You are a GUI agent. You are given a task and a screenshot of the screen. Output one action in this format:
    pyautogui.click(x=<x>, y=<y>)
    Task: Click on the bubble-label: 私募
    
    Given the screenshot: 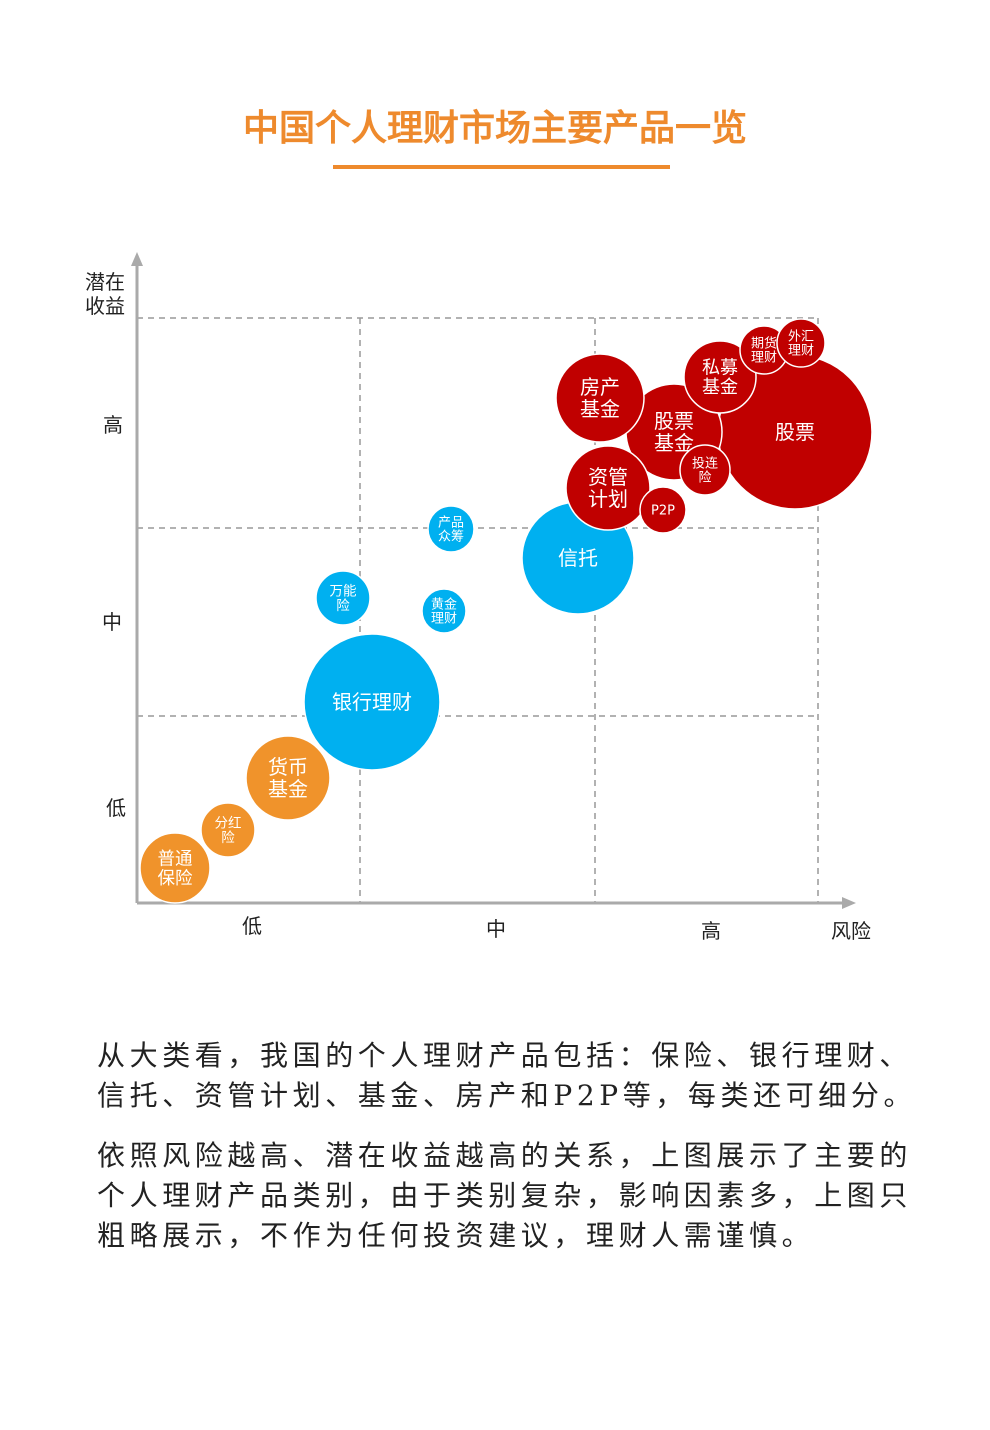 What is the action you would take?
    pyautogui.click(x=720, y=367)
    